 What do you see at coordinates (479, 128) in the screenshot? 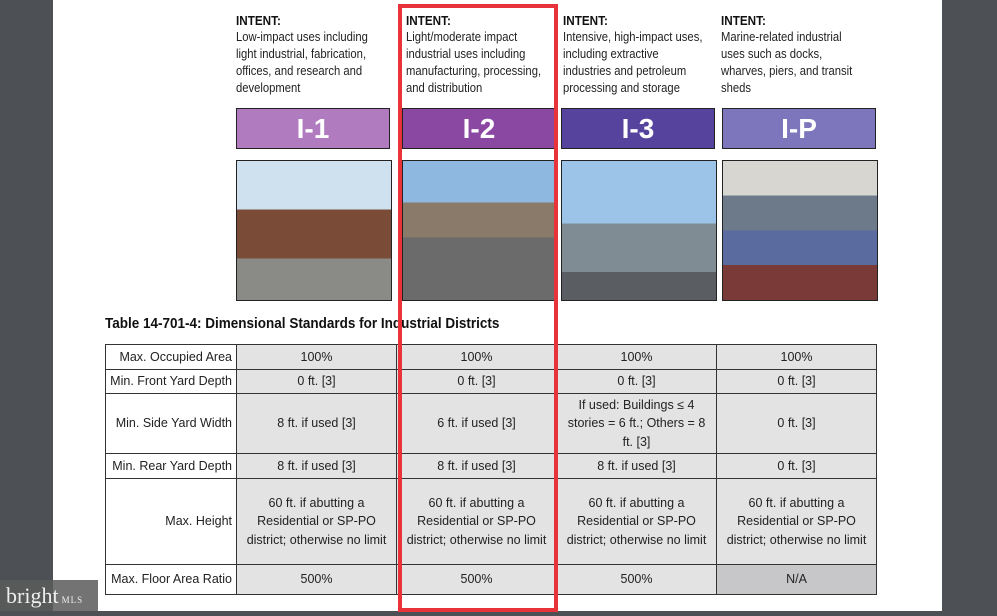
I see `banner-i2: I-2` at bounding box center [479, 128].